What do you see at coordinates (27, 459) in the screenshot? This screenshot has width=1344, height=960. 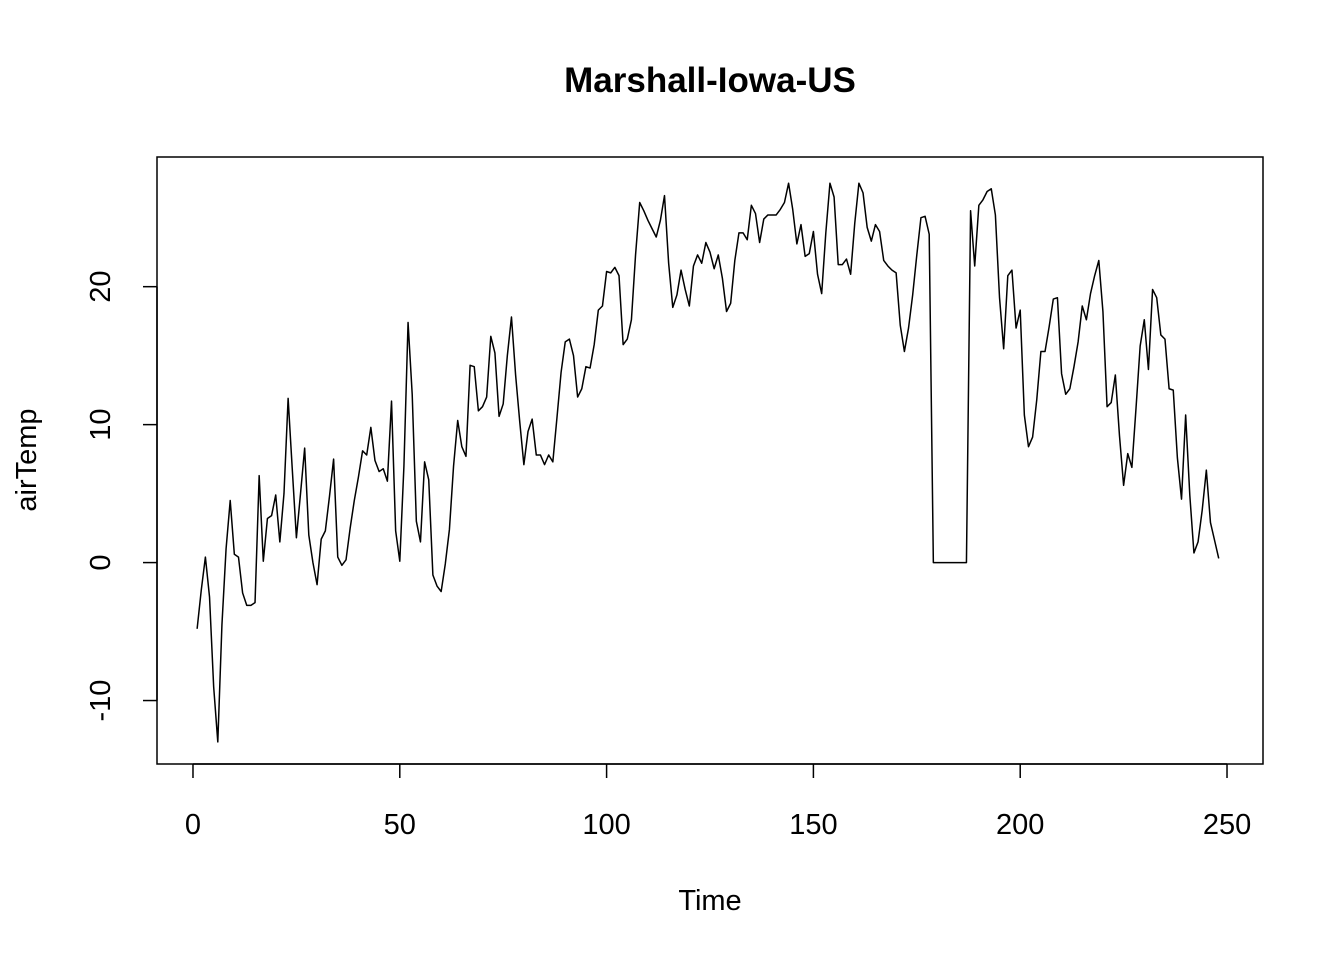 I see `y-axis-title: airTemp` at bounding box center [27, 459].